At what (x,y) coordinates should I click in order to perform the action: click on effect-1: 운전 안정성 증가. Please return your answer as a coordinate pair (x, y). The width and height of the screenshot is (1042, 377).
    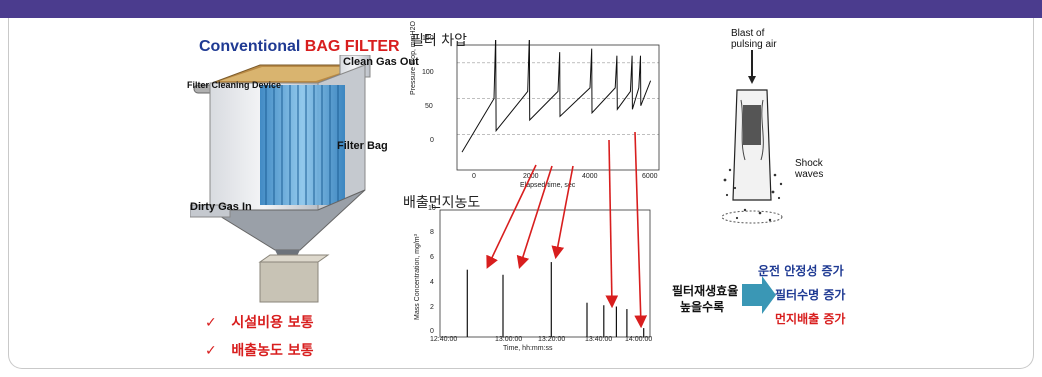
    Looking at the image, I should click on (801, 271).